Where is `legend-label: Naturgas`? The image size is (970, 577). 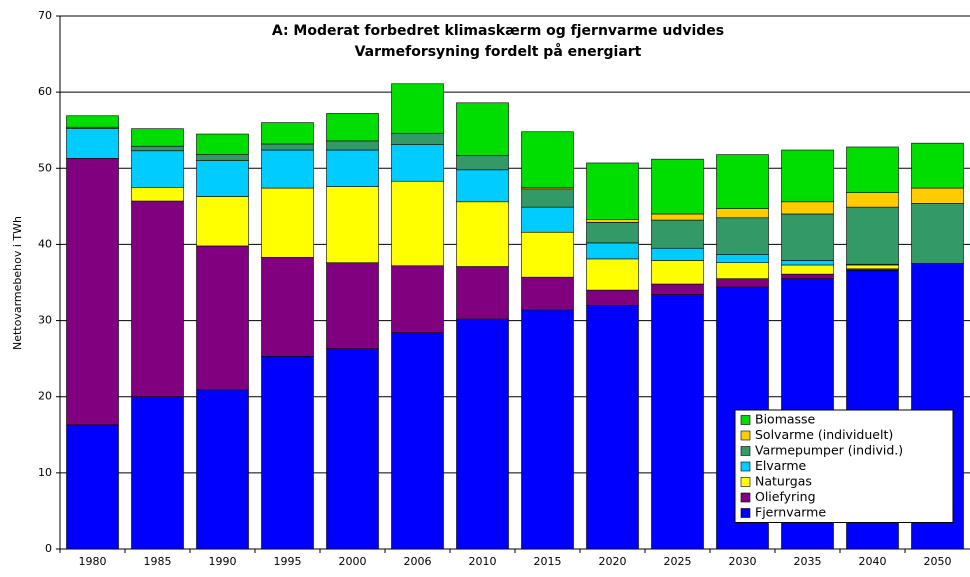
legend-label: Naturgas is located at coordinates (783, 481).